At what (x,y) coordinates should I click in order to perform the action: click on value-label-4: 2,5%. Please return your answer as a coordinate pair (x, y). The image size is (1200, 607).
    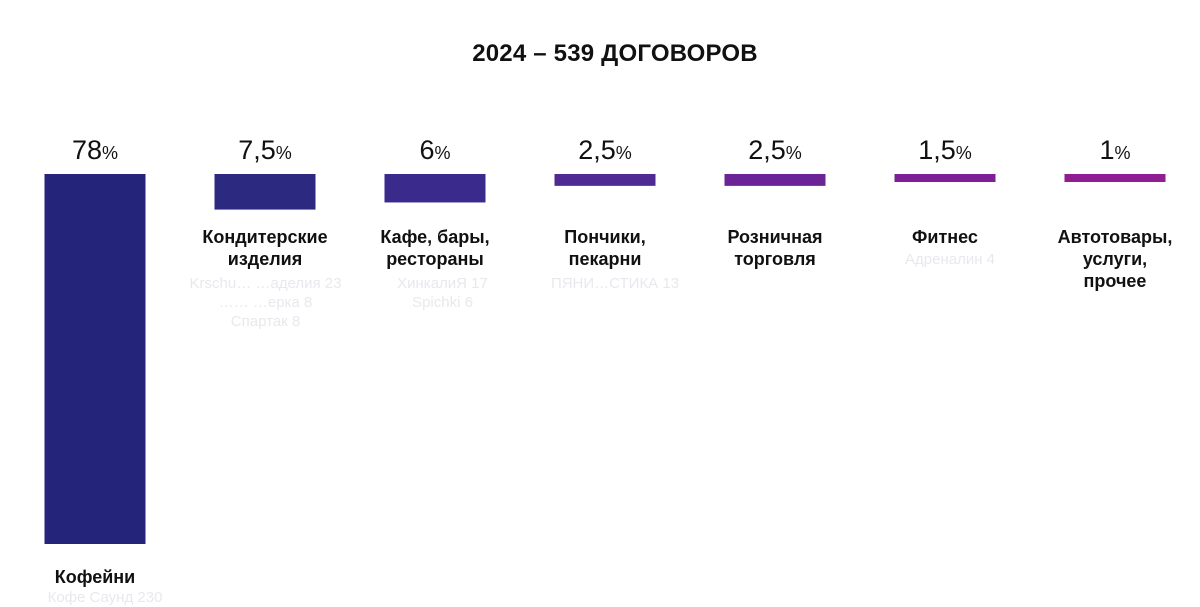
    Looking at the image, I should click on (605, 150).